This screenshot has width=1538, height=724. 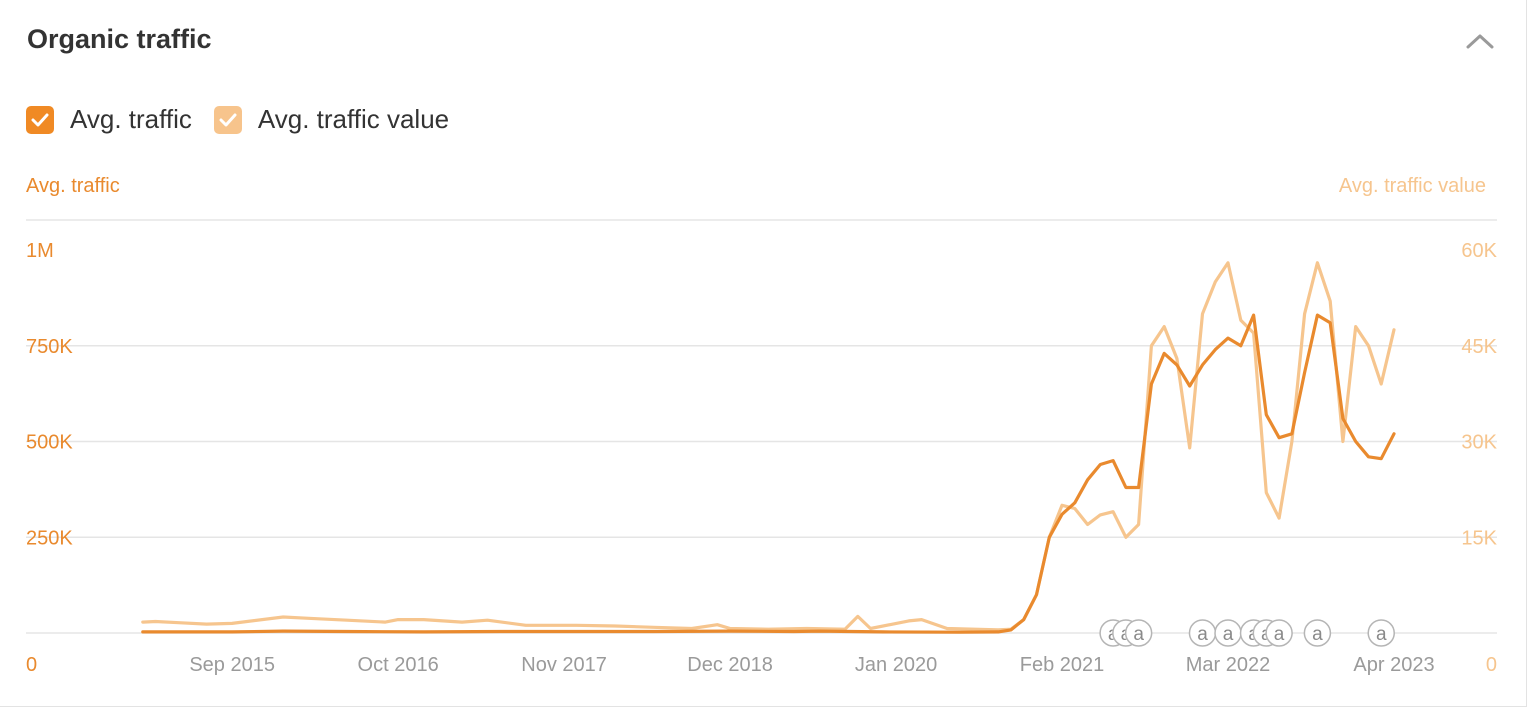 I want to click on avg-traffic-checkbox, so click(x=40, y=119).